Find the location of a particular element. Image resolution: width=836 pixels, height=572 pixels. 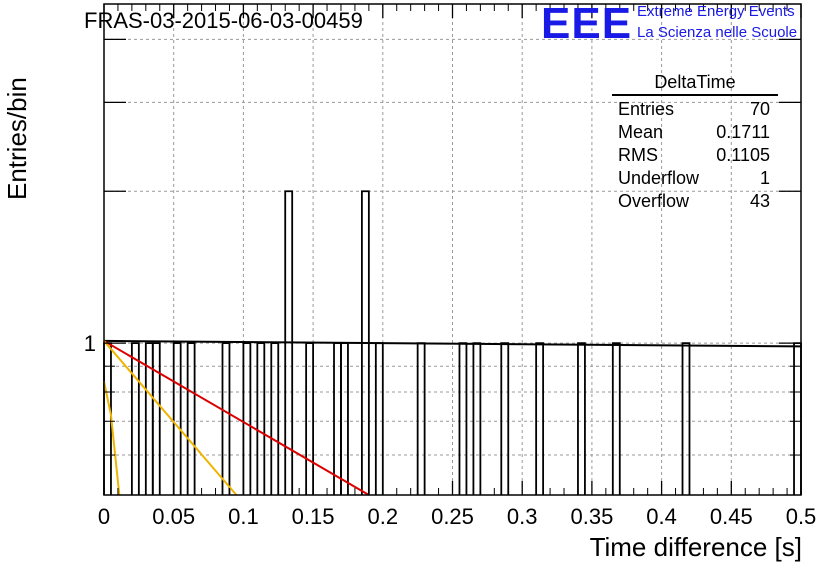

stats-value: 1 is located at coordinates (764, 178).